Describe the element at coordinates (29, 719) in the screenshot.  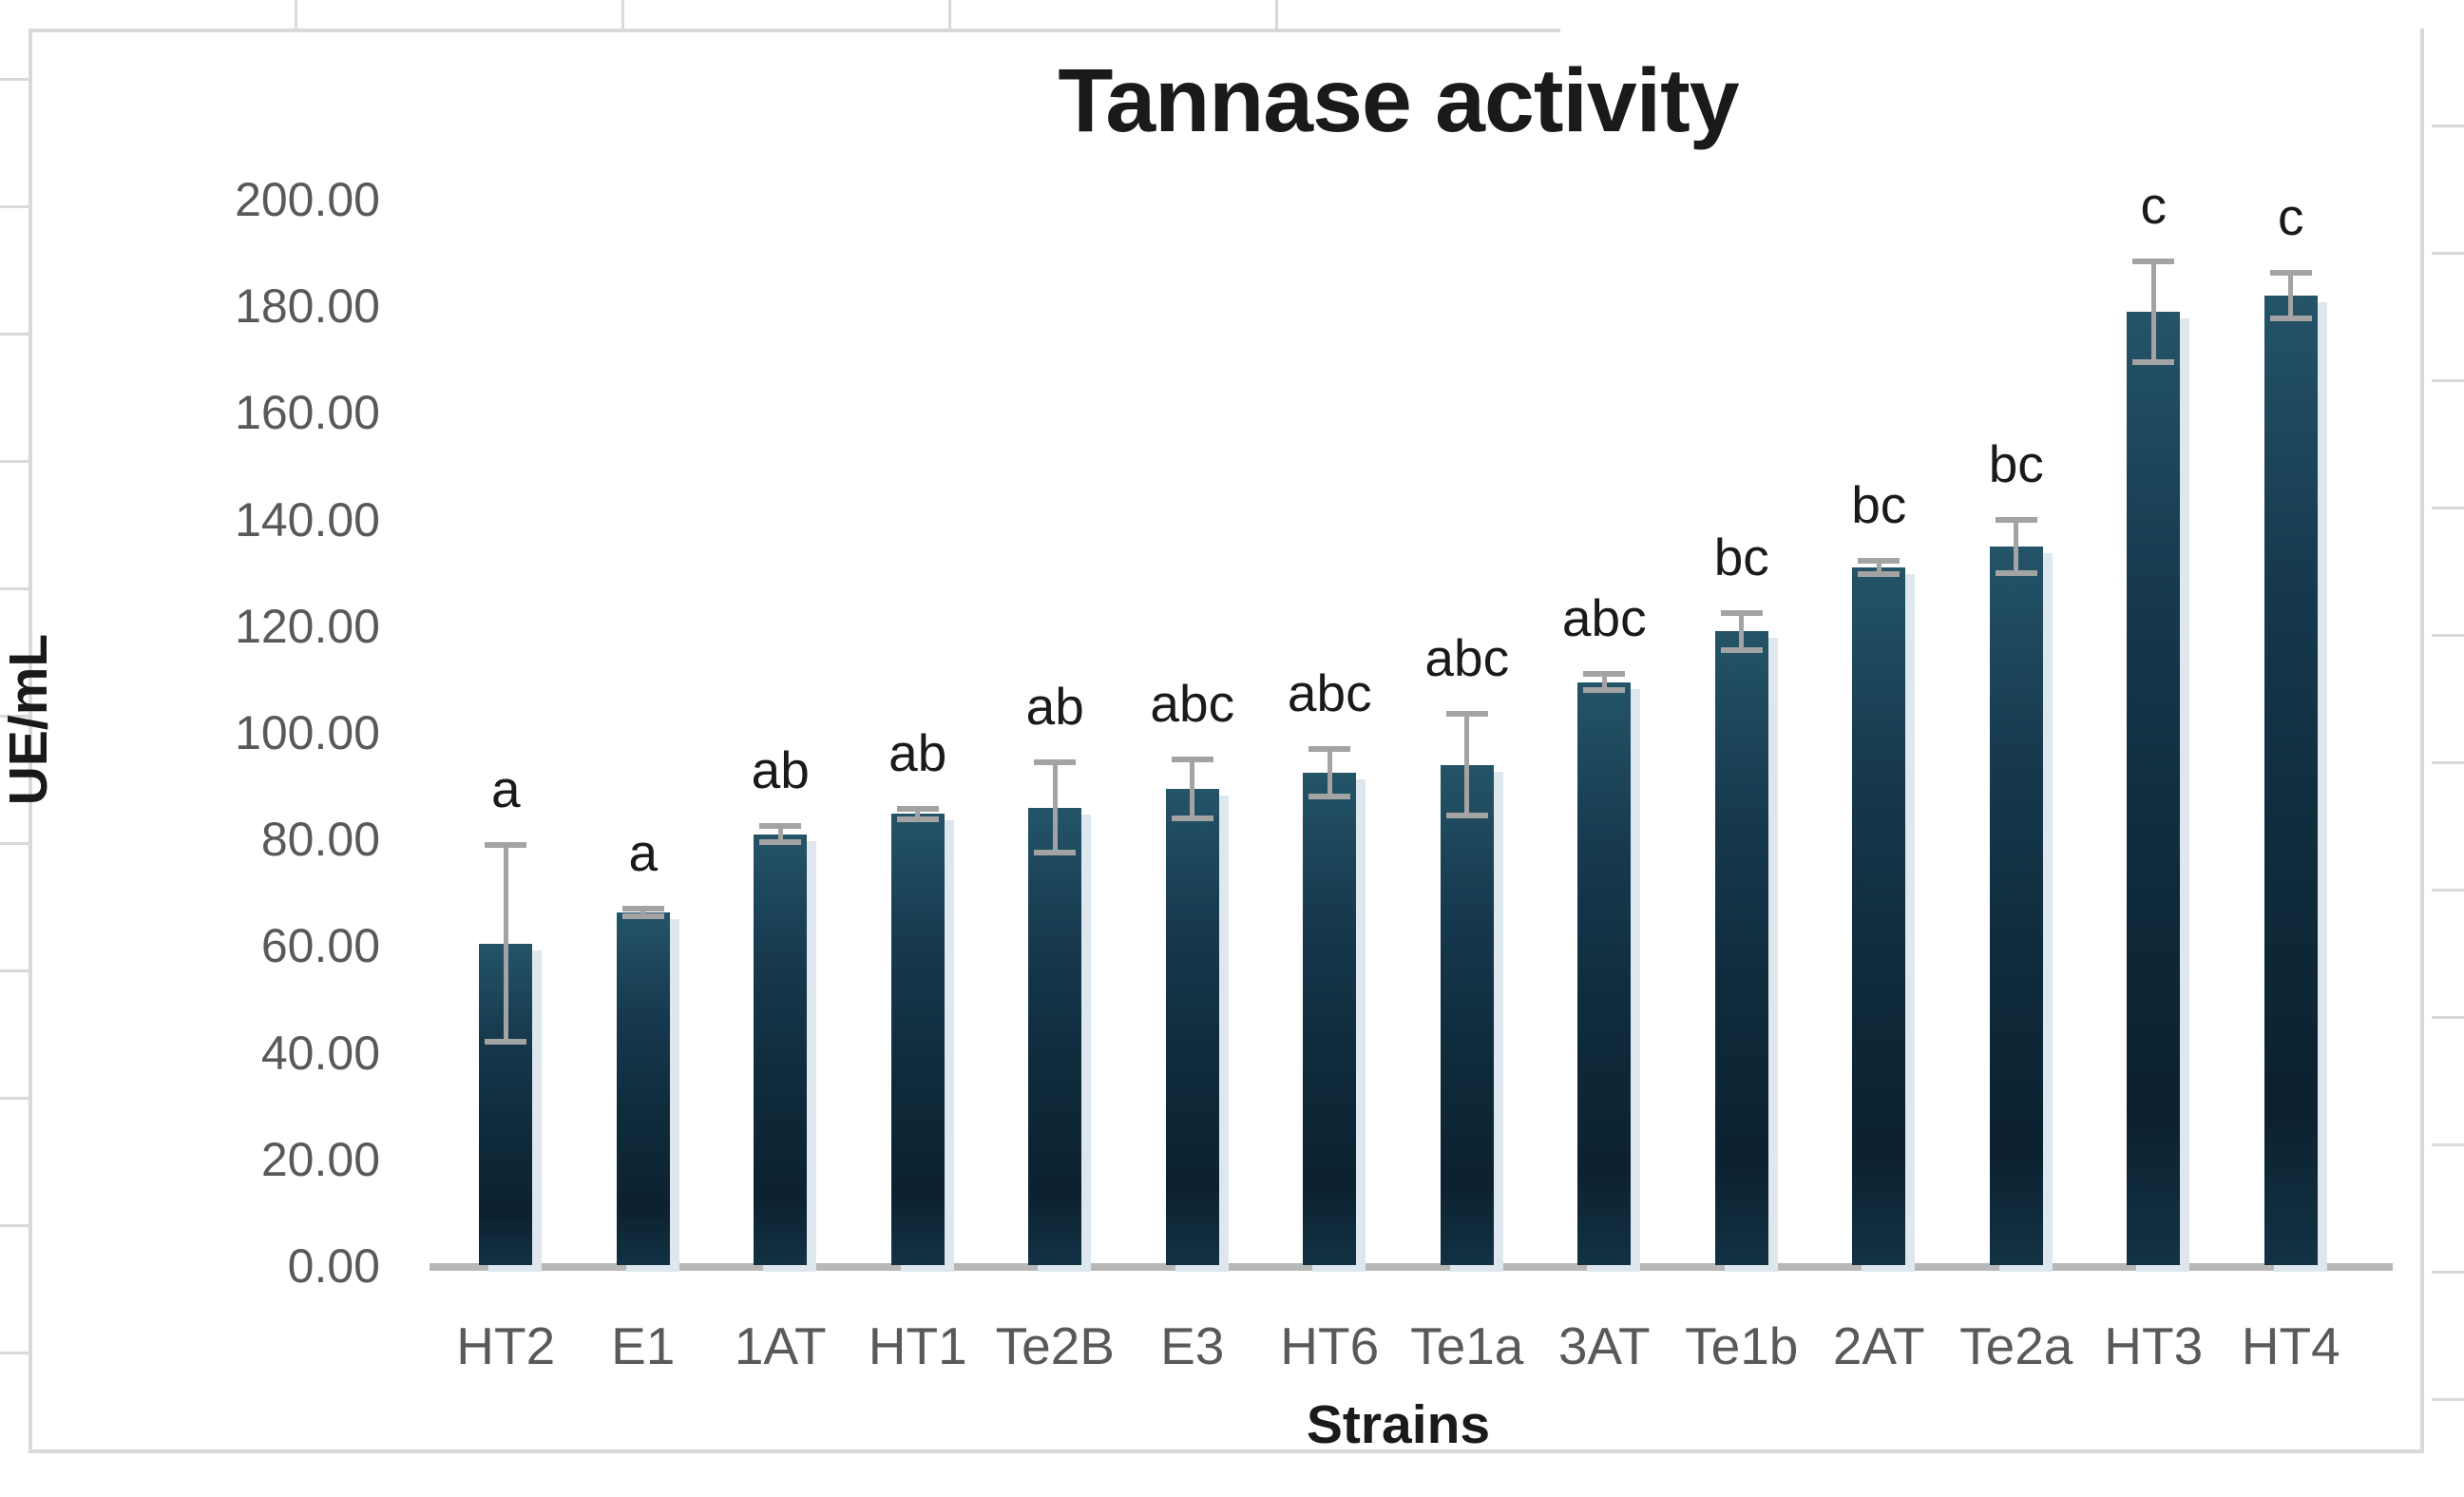
I see `y-axis-title: UE/mL` at that location.